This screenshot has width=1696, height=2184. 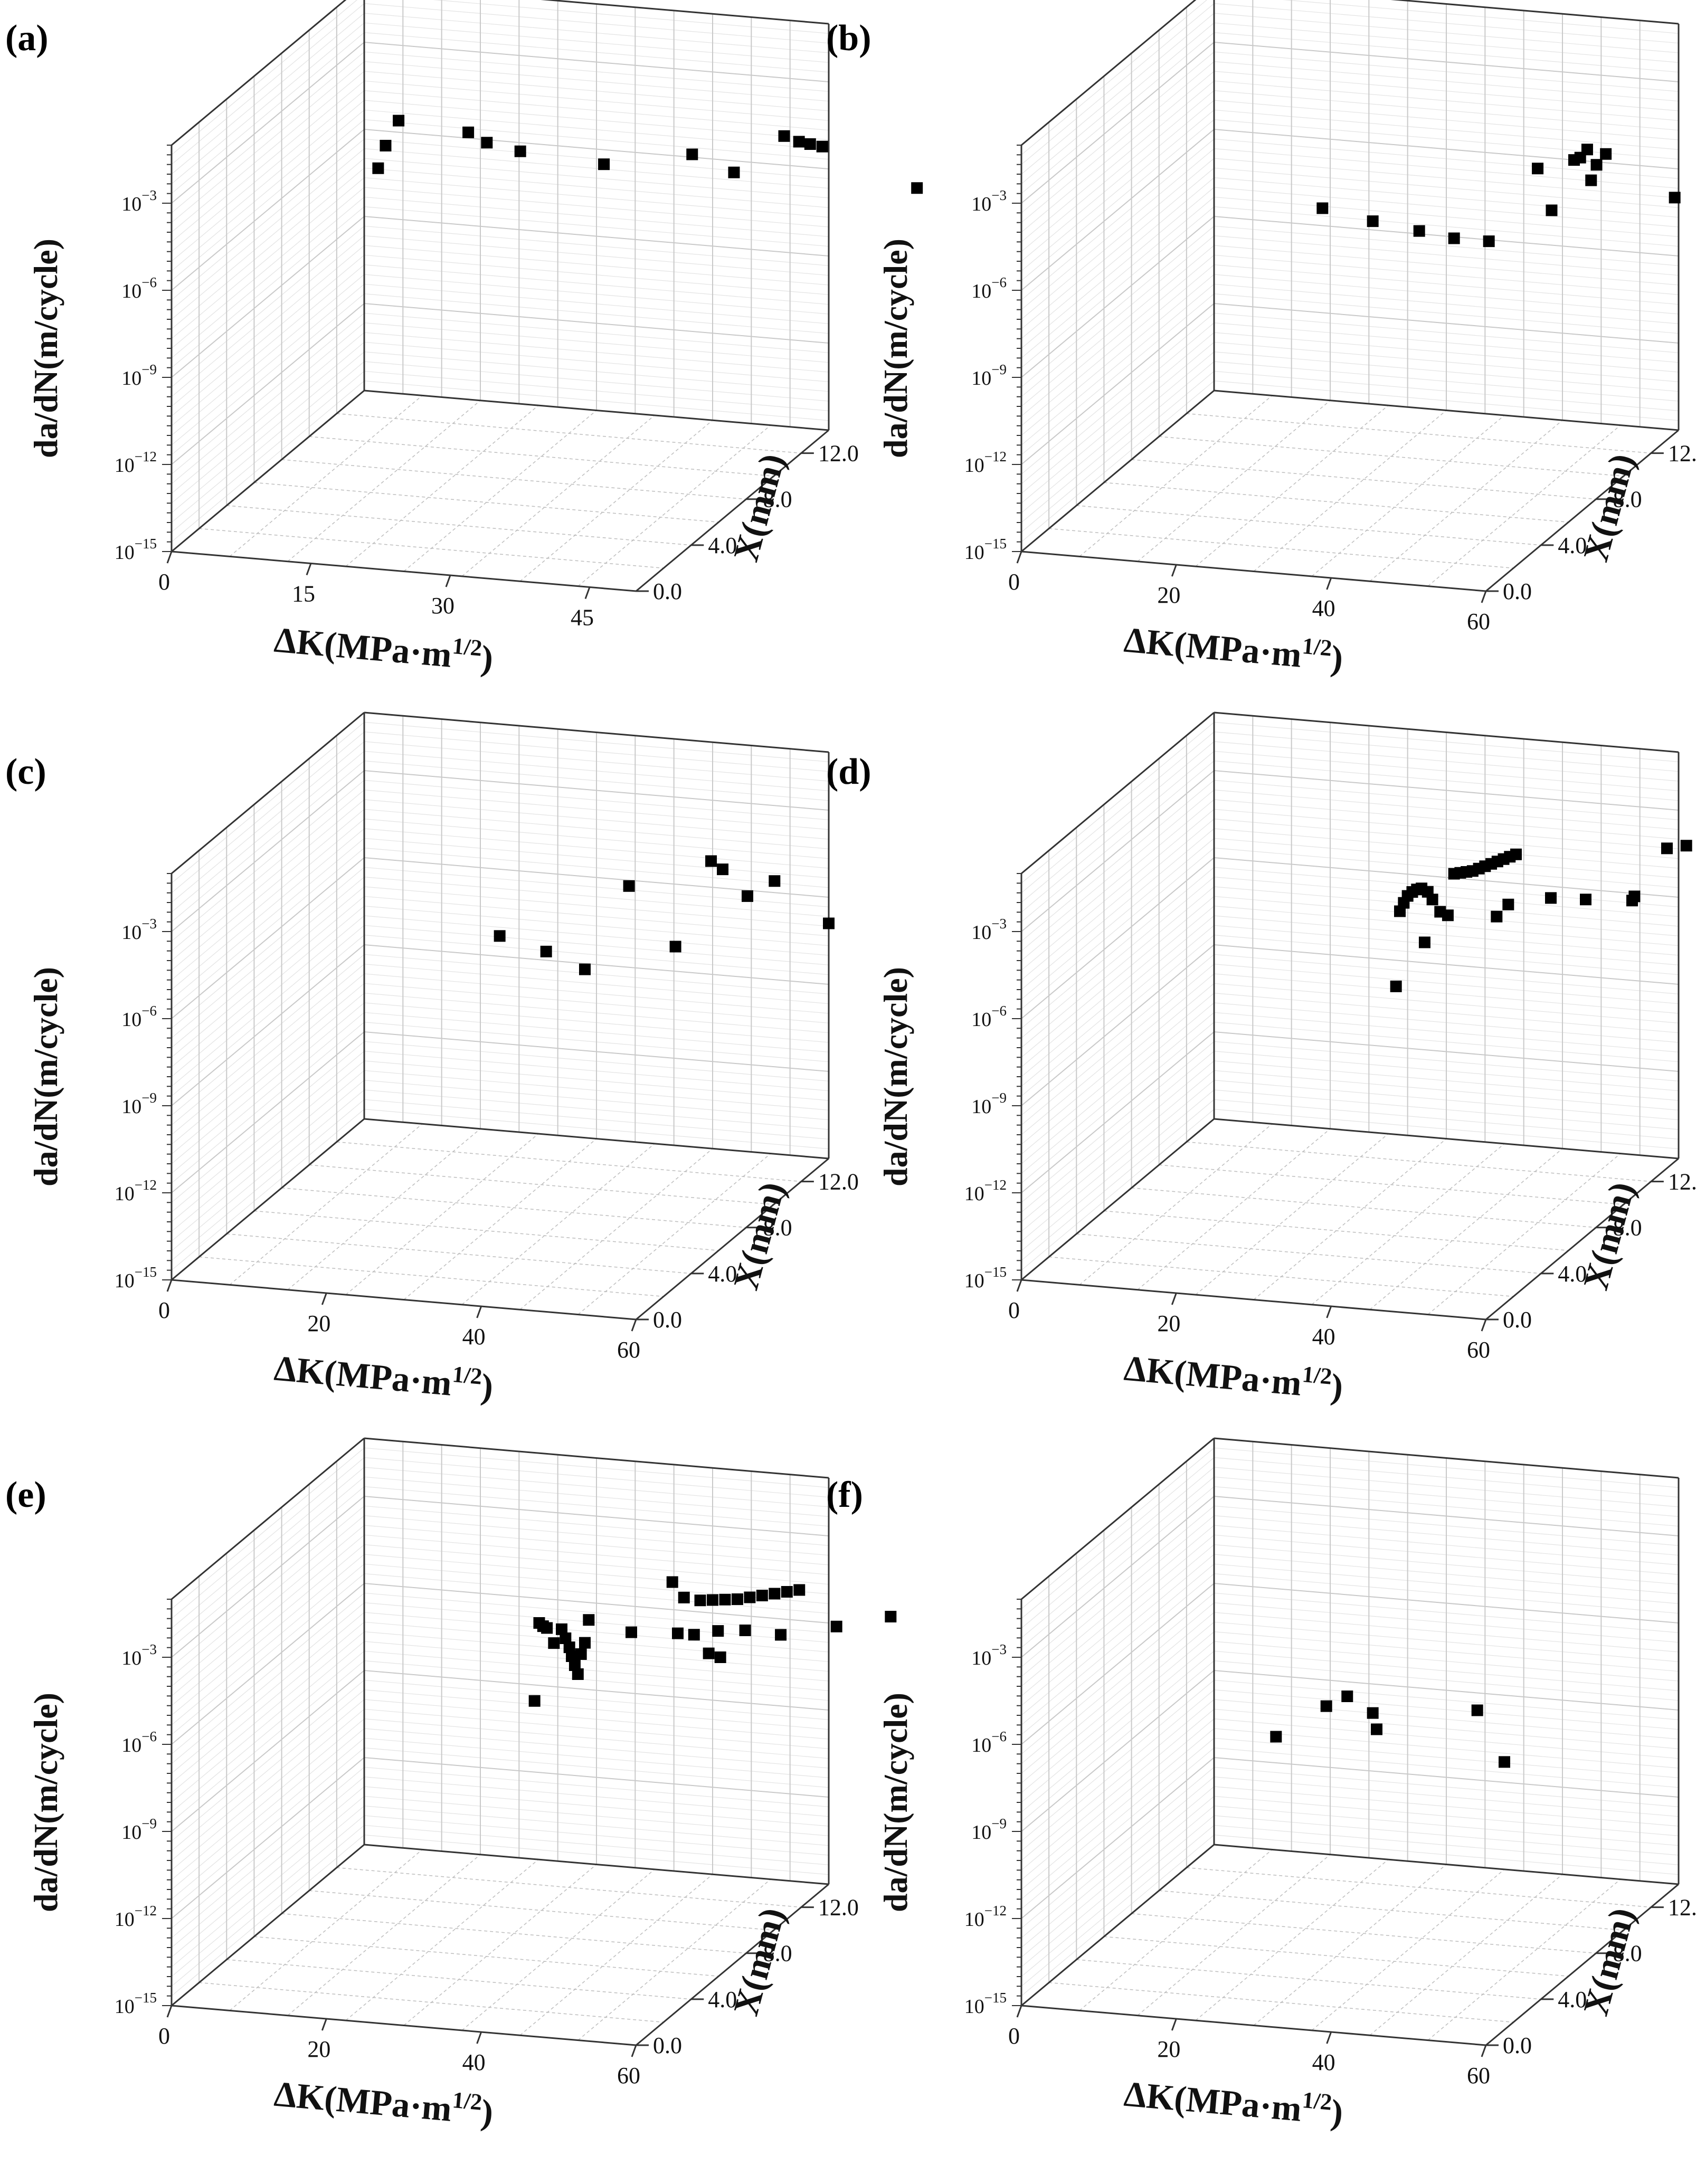 I want to click on panel-label: (c), so click(x=25, y=772).